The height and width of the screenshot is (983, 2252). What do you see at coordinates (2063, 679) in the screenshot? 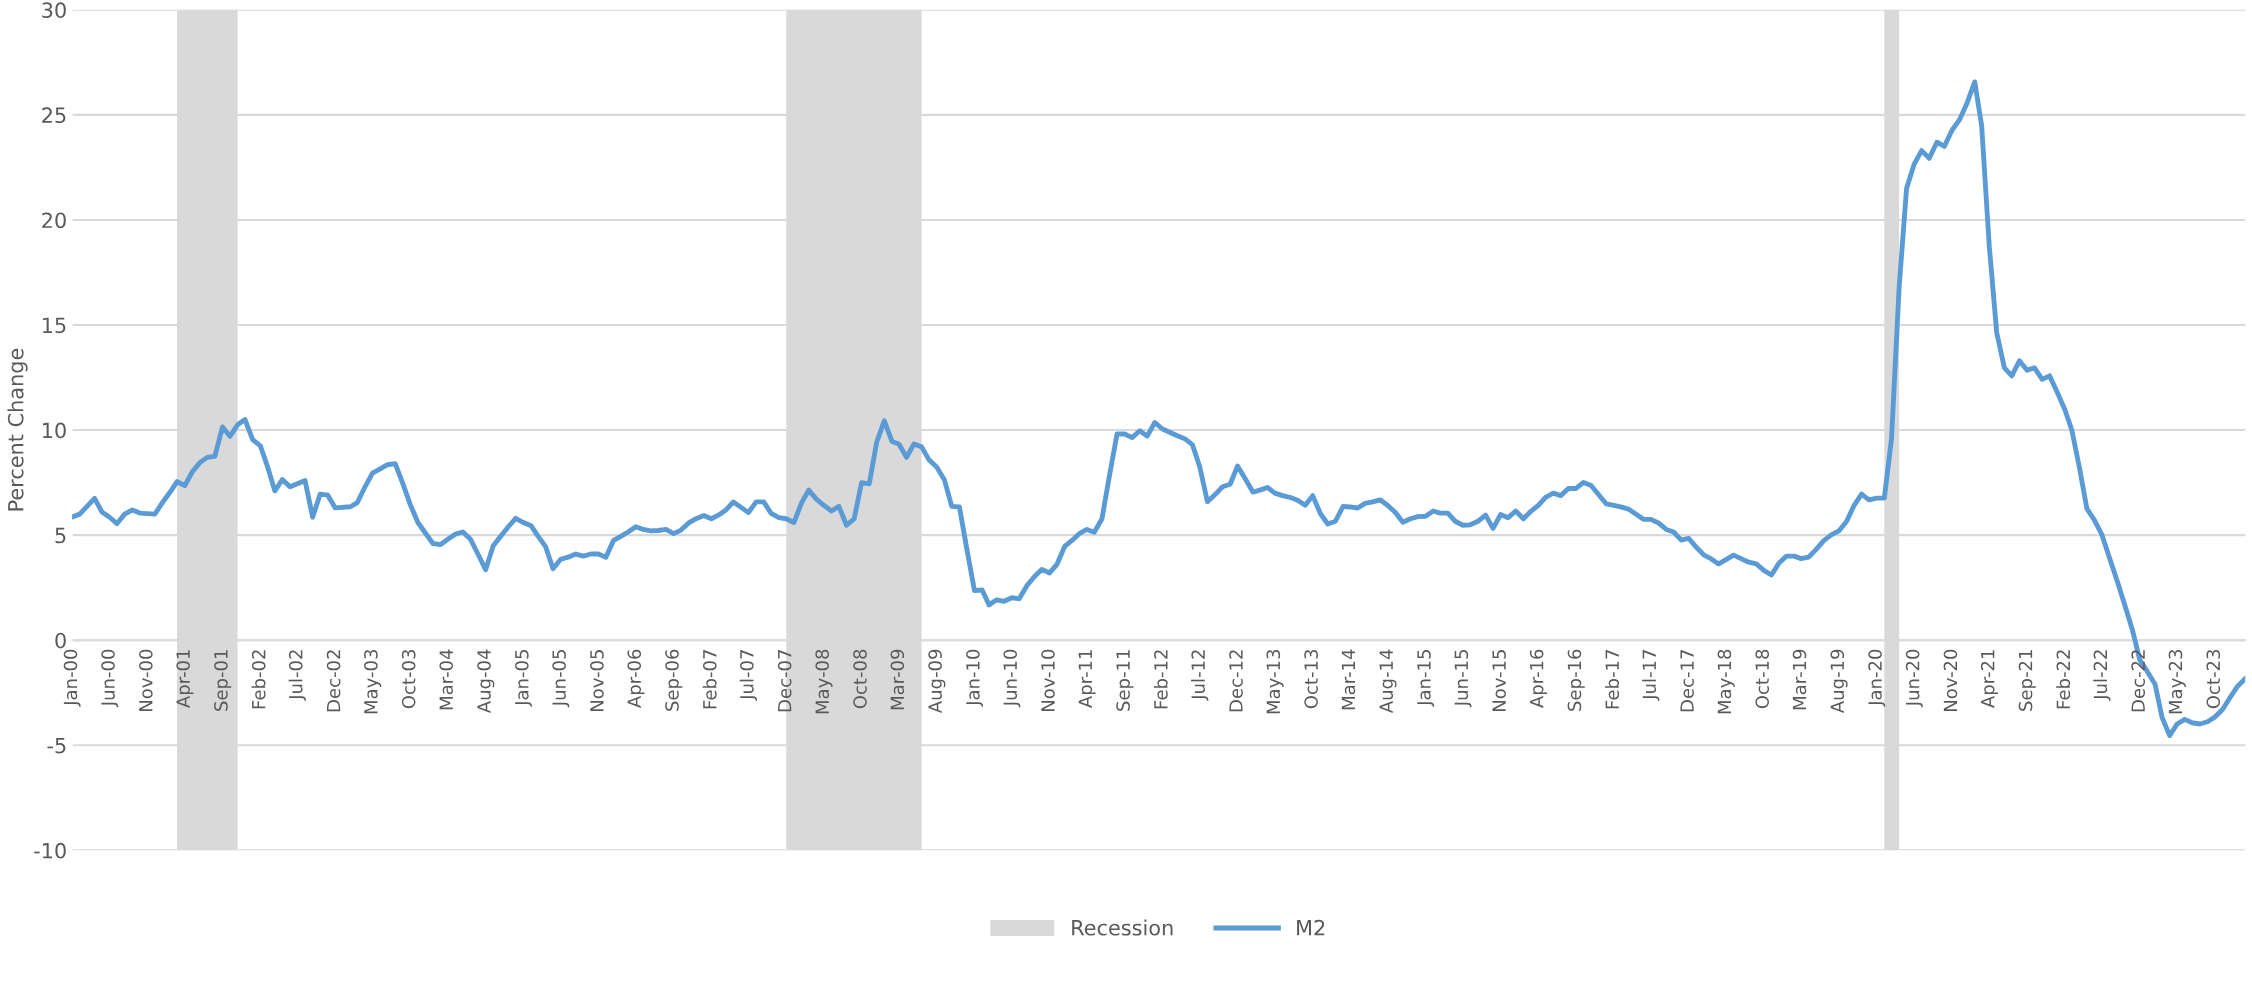
I see `x-tick-label: Feb-22` at bounding box center [2063, 679].